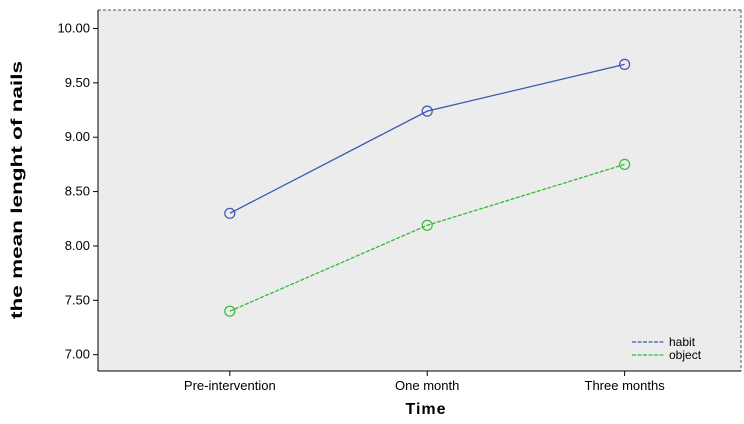  I want to click on y-axis-title: the mean lenght of nails, so click(17, 190).